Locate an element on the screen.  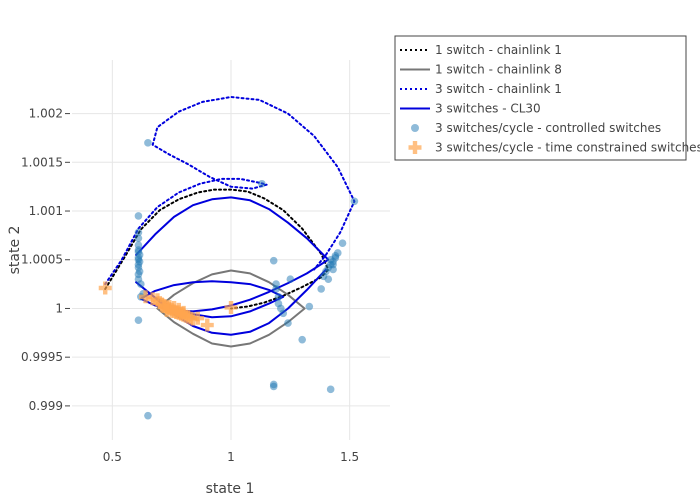
y-tick-label-3: 1.0005 is located at coordinates (42, 260).